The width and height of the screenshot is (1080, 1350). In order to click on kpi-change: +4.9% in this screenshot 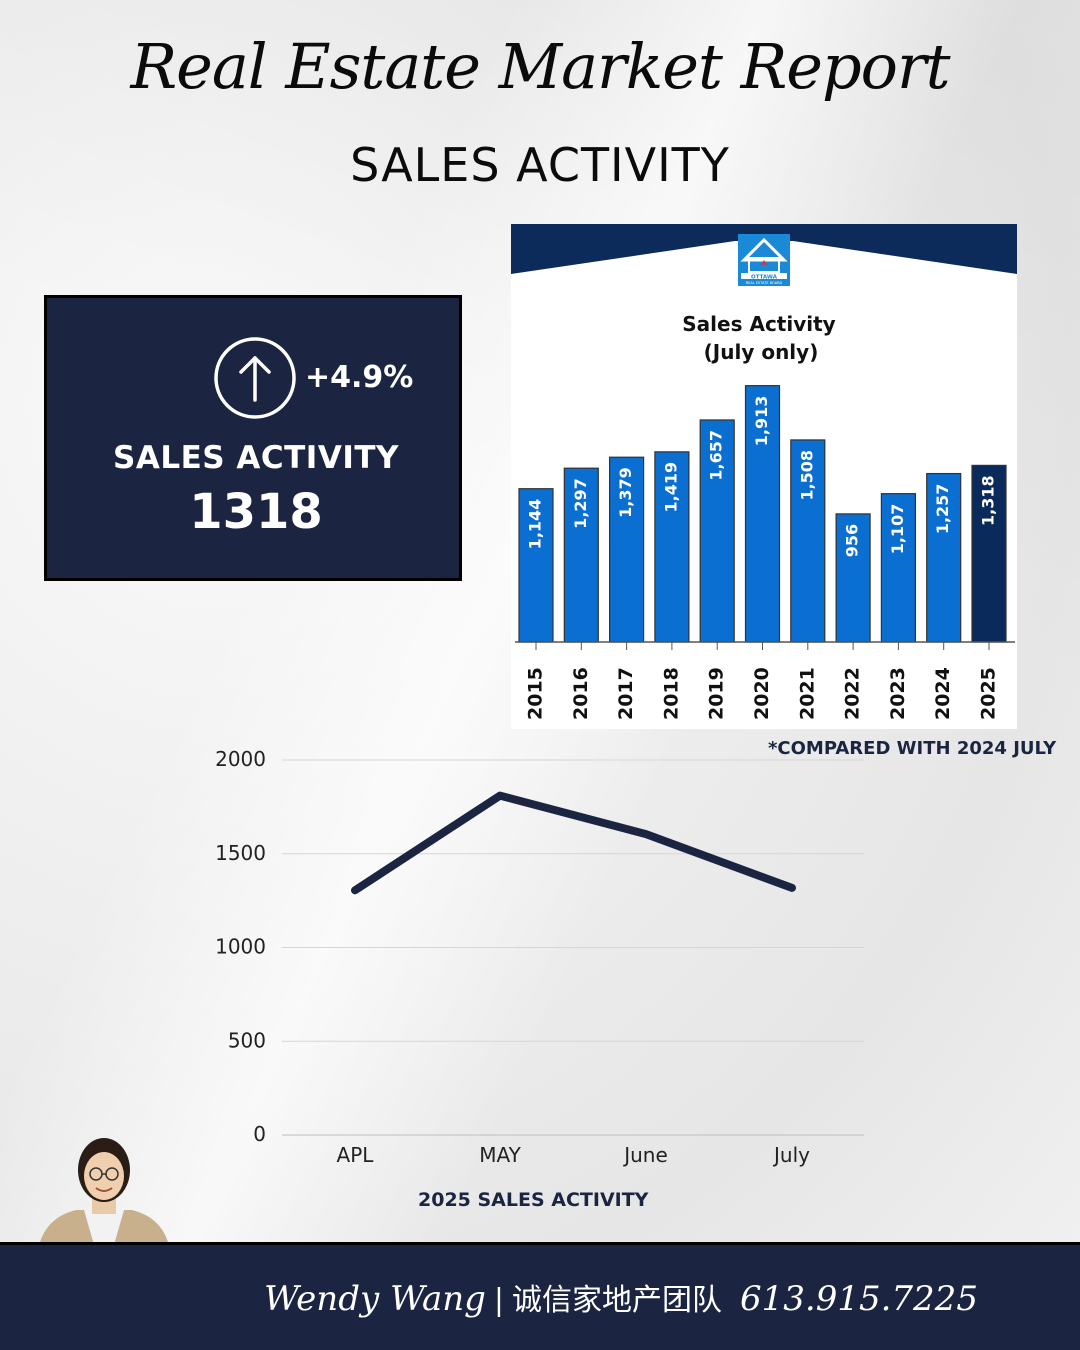, I will do `click(359, 377)`.